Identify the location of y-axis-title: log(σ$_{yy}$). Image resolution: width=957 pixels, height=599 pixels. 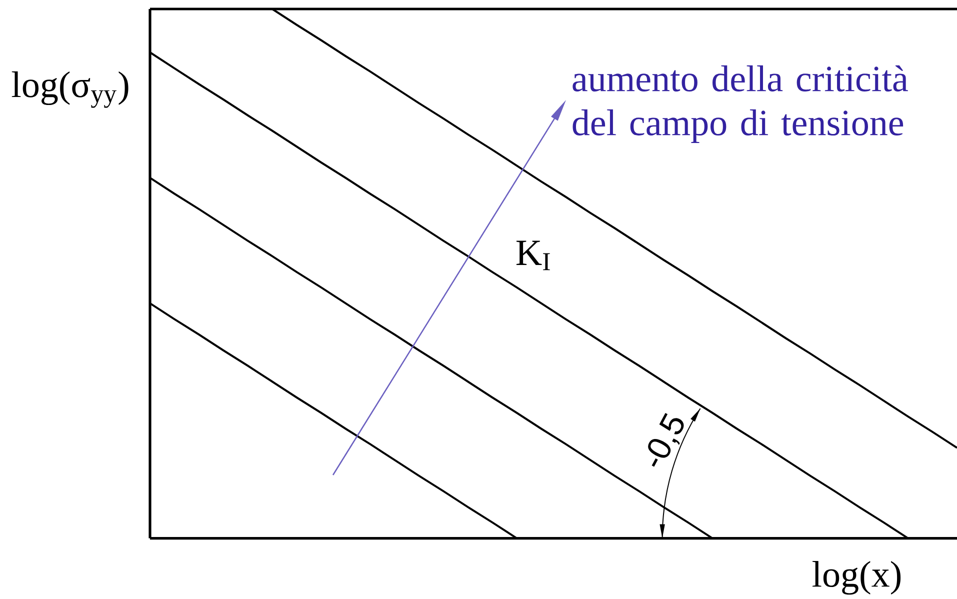
(70, 89).